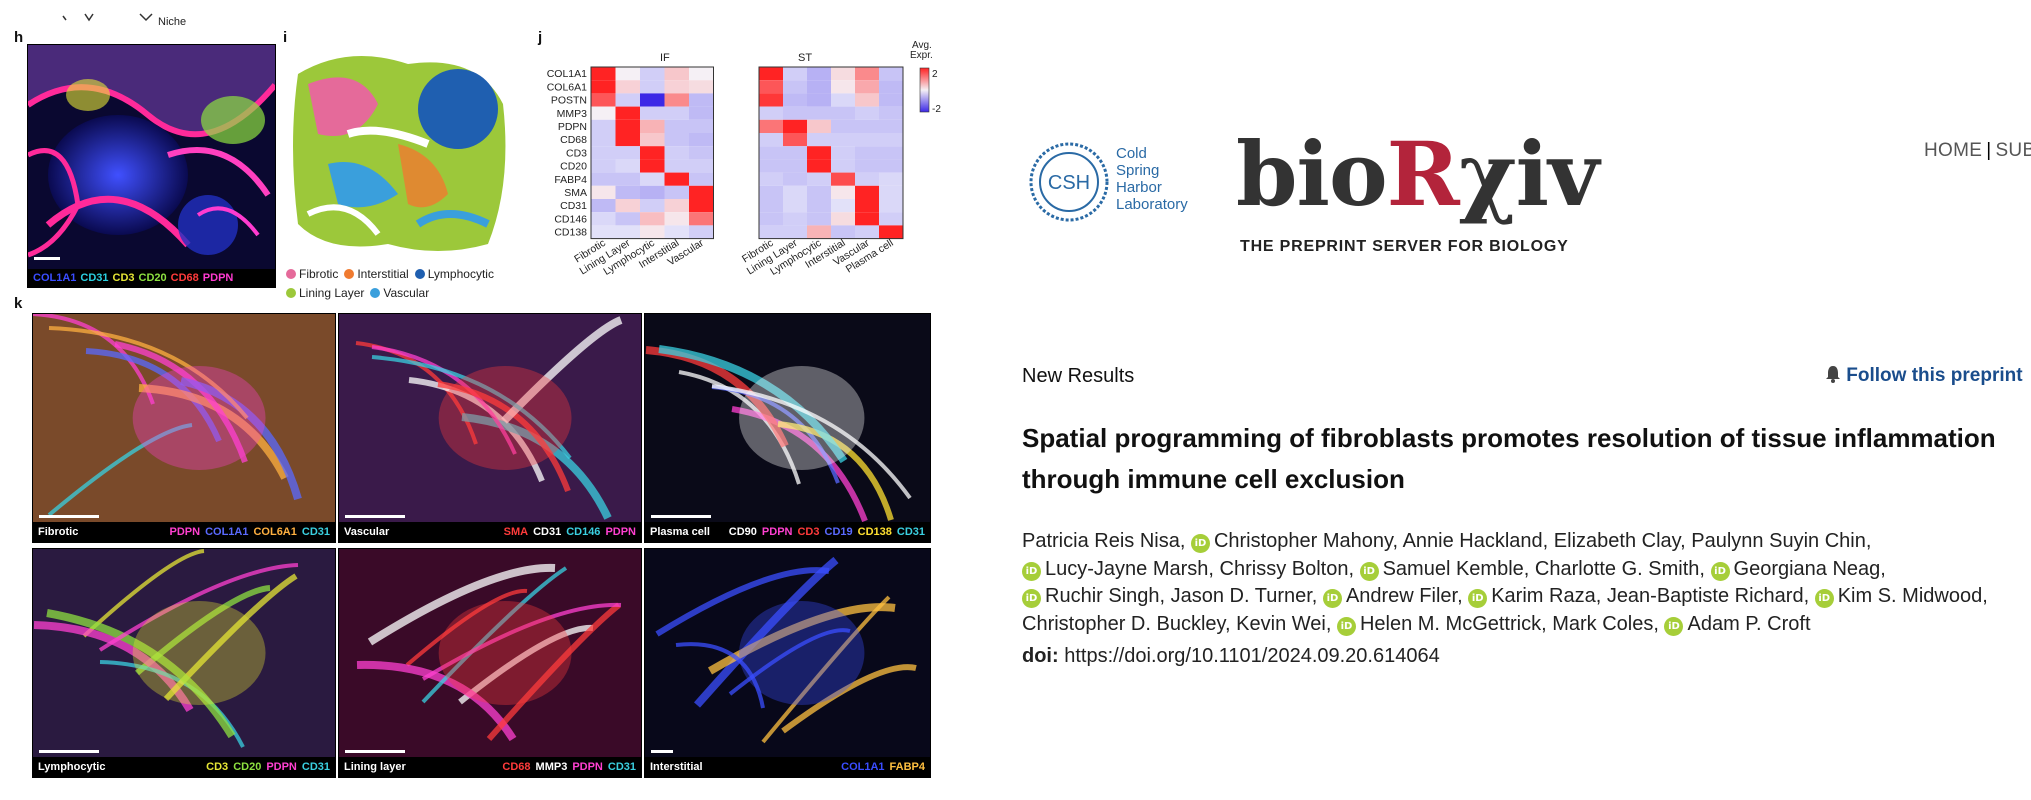  I want to click on nav-submit-link: SUB, so click(2013, 150).